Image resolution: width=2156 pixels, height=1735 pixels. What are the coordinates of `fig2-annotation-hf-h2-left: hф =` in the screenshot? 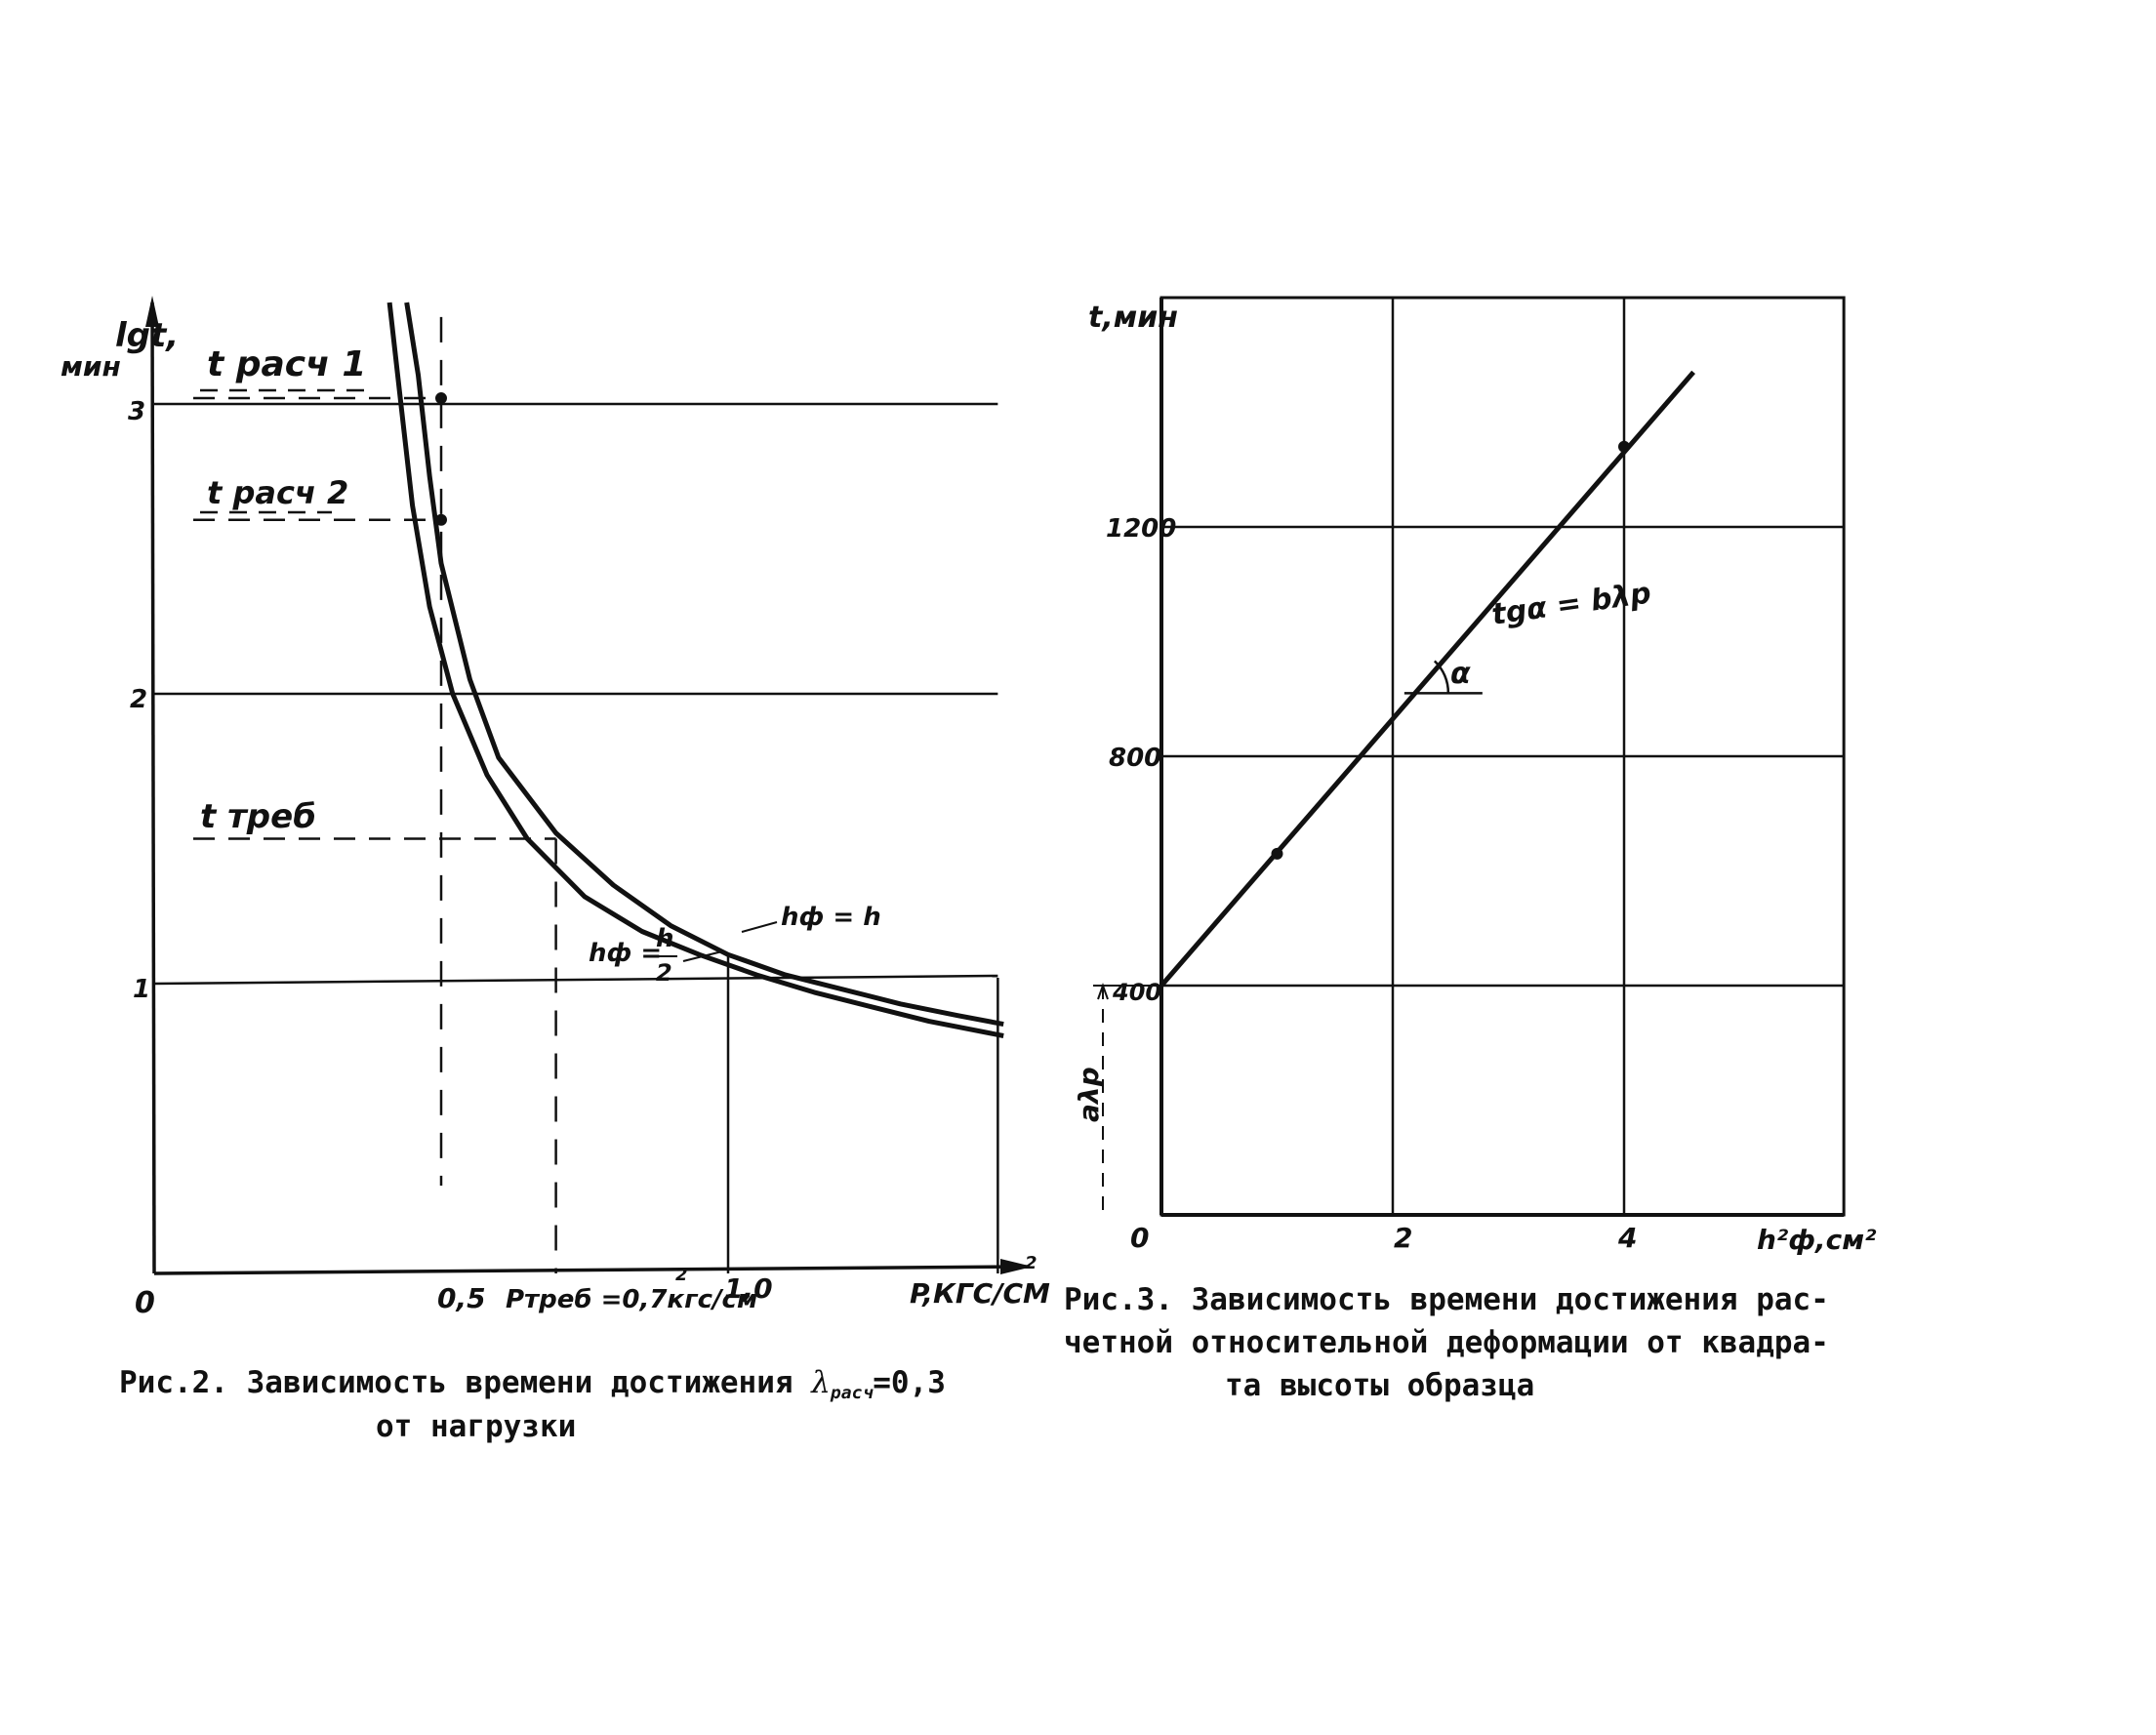 It's located at (625, 953).